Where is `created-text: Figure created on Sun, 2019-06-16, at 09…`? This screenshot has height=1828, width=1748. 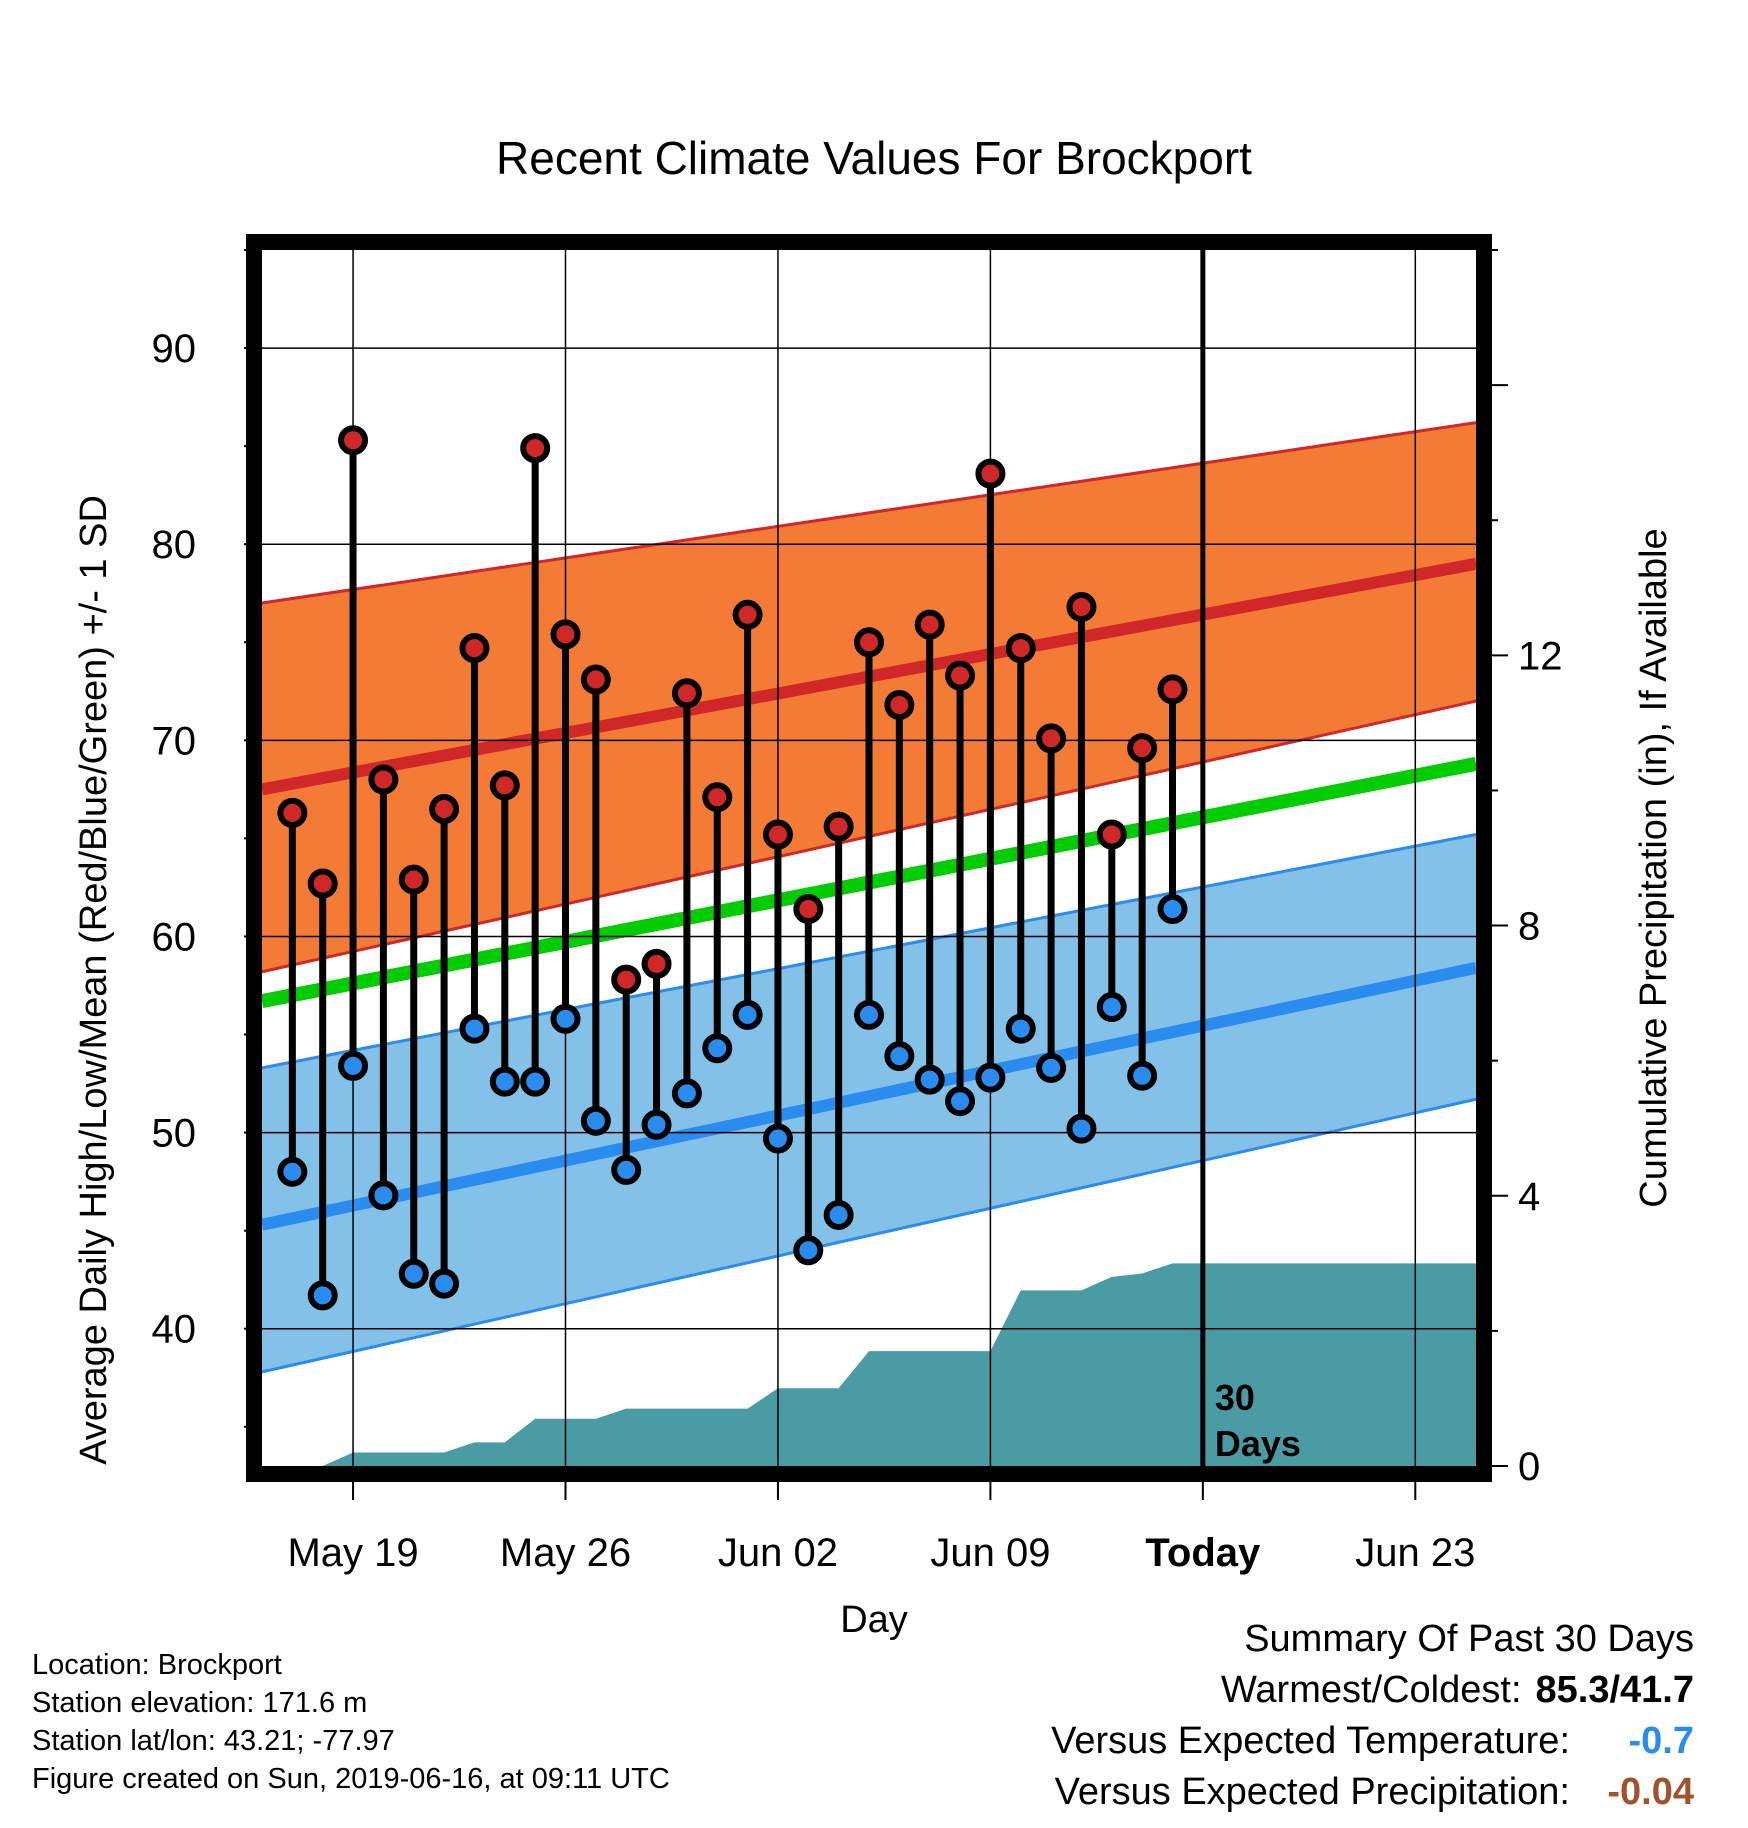
created-text: Figure created on Sun, 2019-06-16, at 09… is located at coordinates (351, 1779).